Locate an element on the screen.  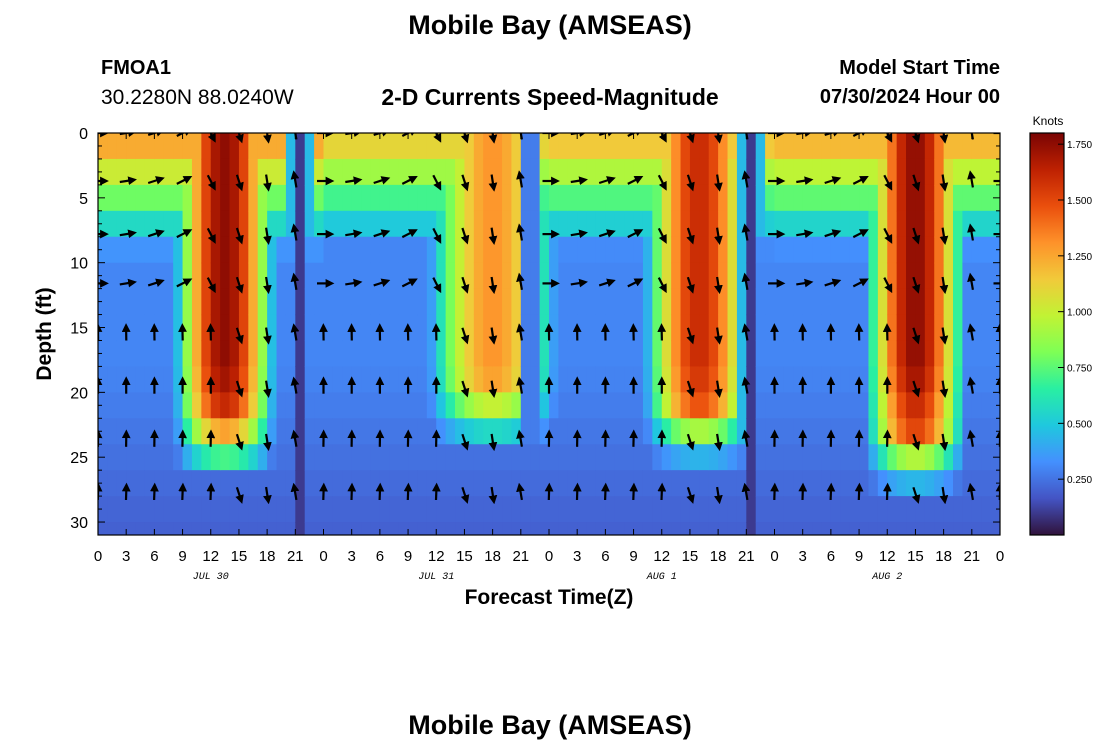
date-label: AUG 2 is located at coordinates (886, 577).